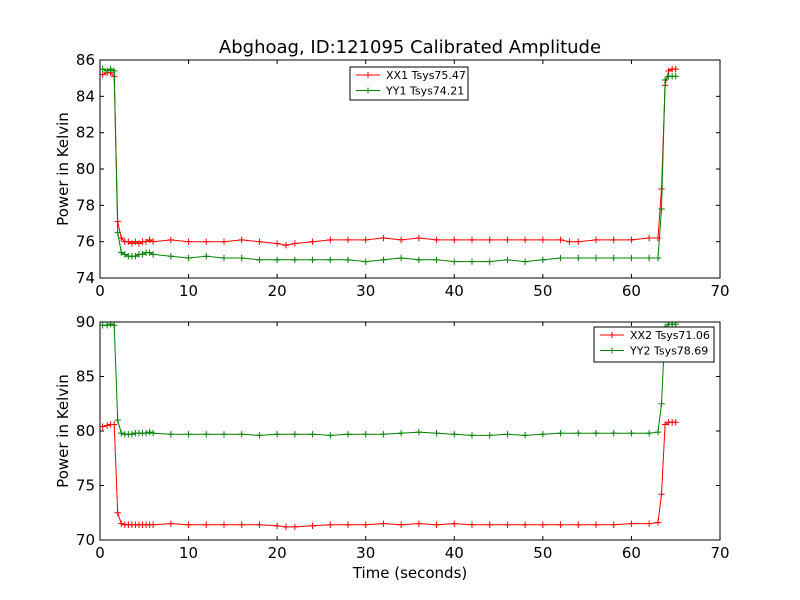  I want to click on y-tick-label: 70, so click(85, 540).